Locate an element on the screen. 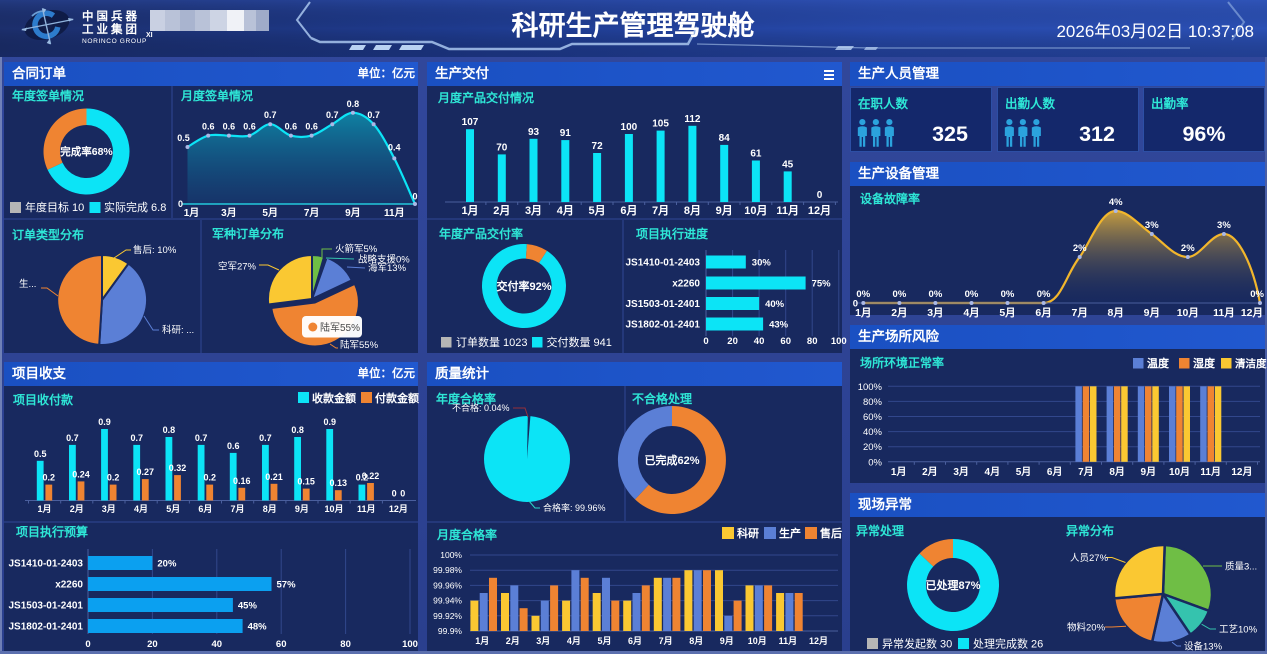 The image size is (1267, 654). svg-text: 科研生产管理驾驶舱 is located at coordinates (634, 25).